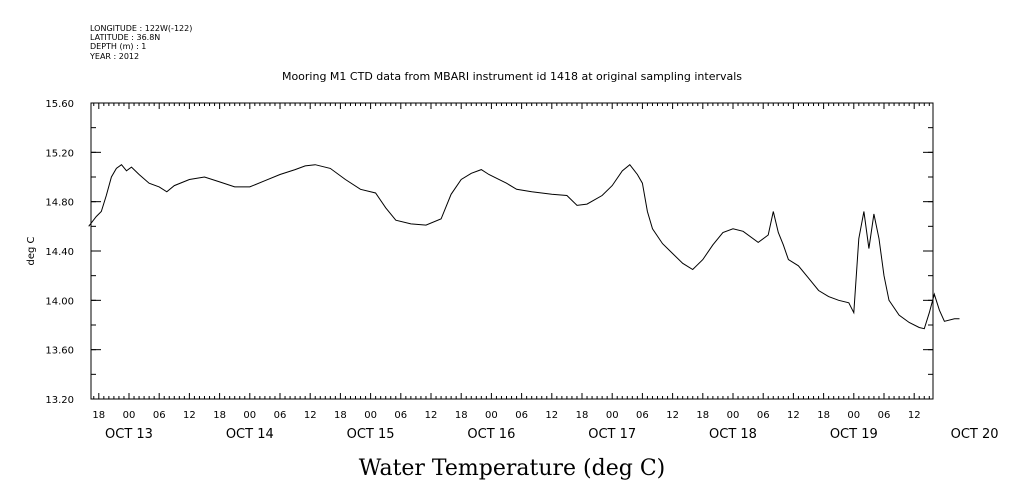 The height and width of the screenshot is (504, 1009). Describe the element at coordinates (491, 434) in the screenshot. I see `x-day-tick-label: OCT 16` at that location.